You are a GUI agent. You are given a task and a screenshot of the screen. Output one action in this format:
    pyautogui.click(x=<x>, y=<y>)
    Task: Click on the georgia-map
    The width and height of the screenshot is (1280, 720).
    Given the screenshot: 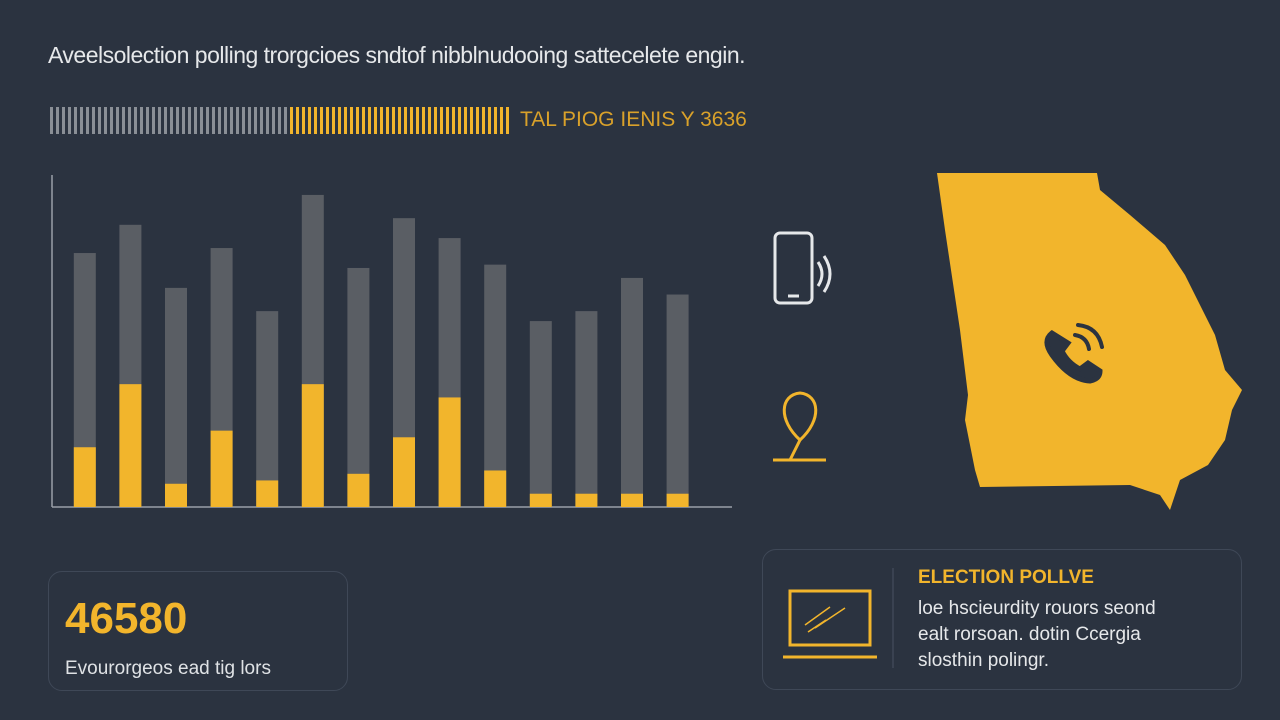 What is the action you would take?
    pyautogui.click(x=1089, y=341)
    